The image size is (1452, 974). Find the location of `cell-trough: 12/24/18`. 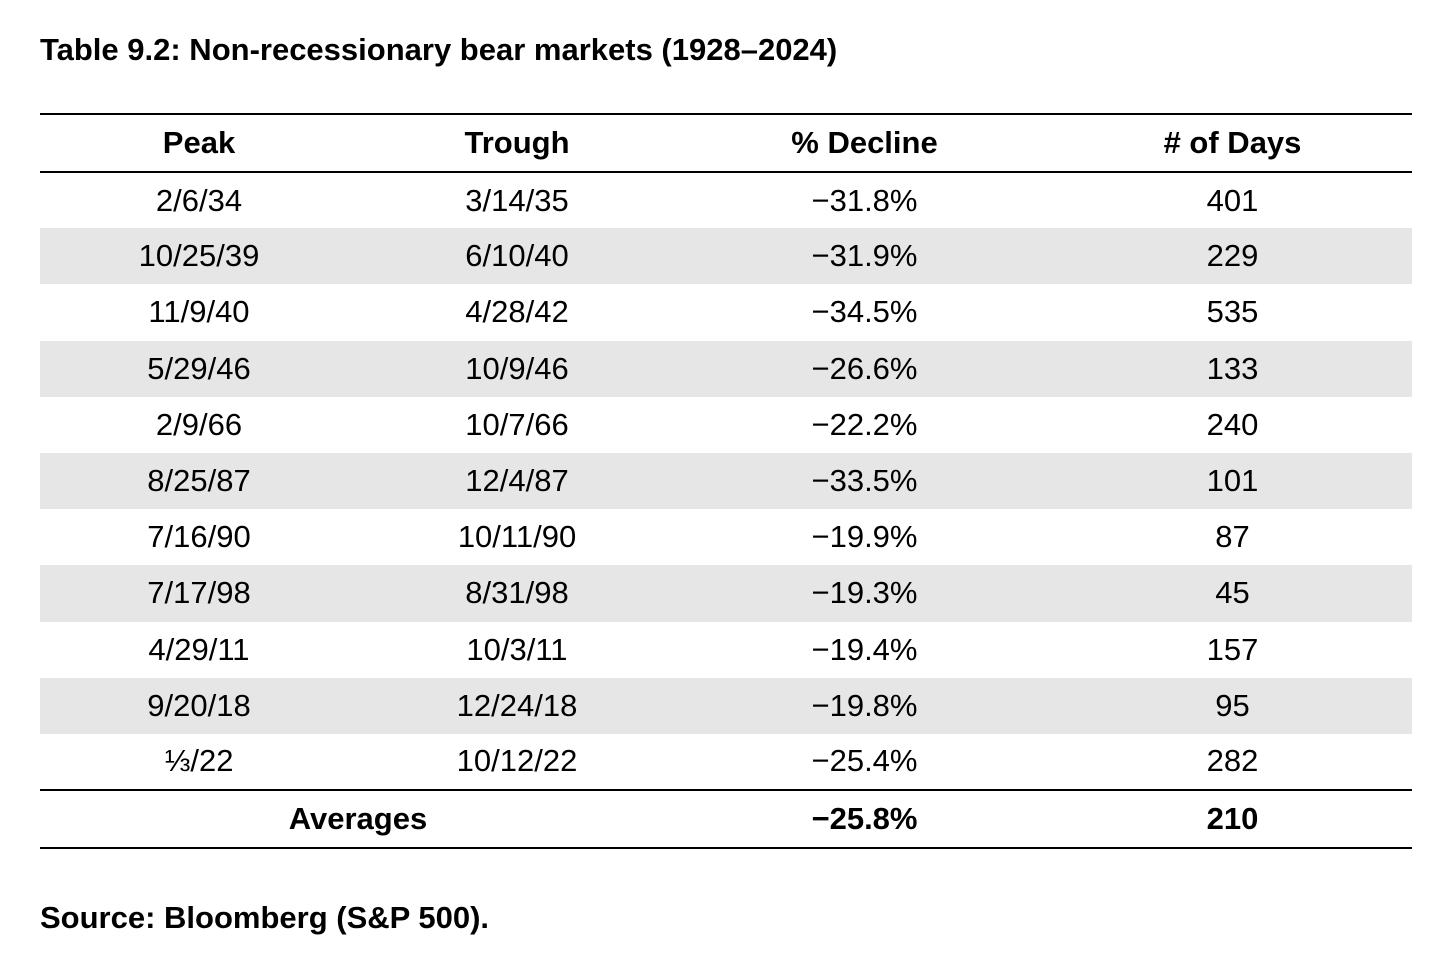

cell-trough: 12/24/18 is located at coordinates (517, 705).